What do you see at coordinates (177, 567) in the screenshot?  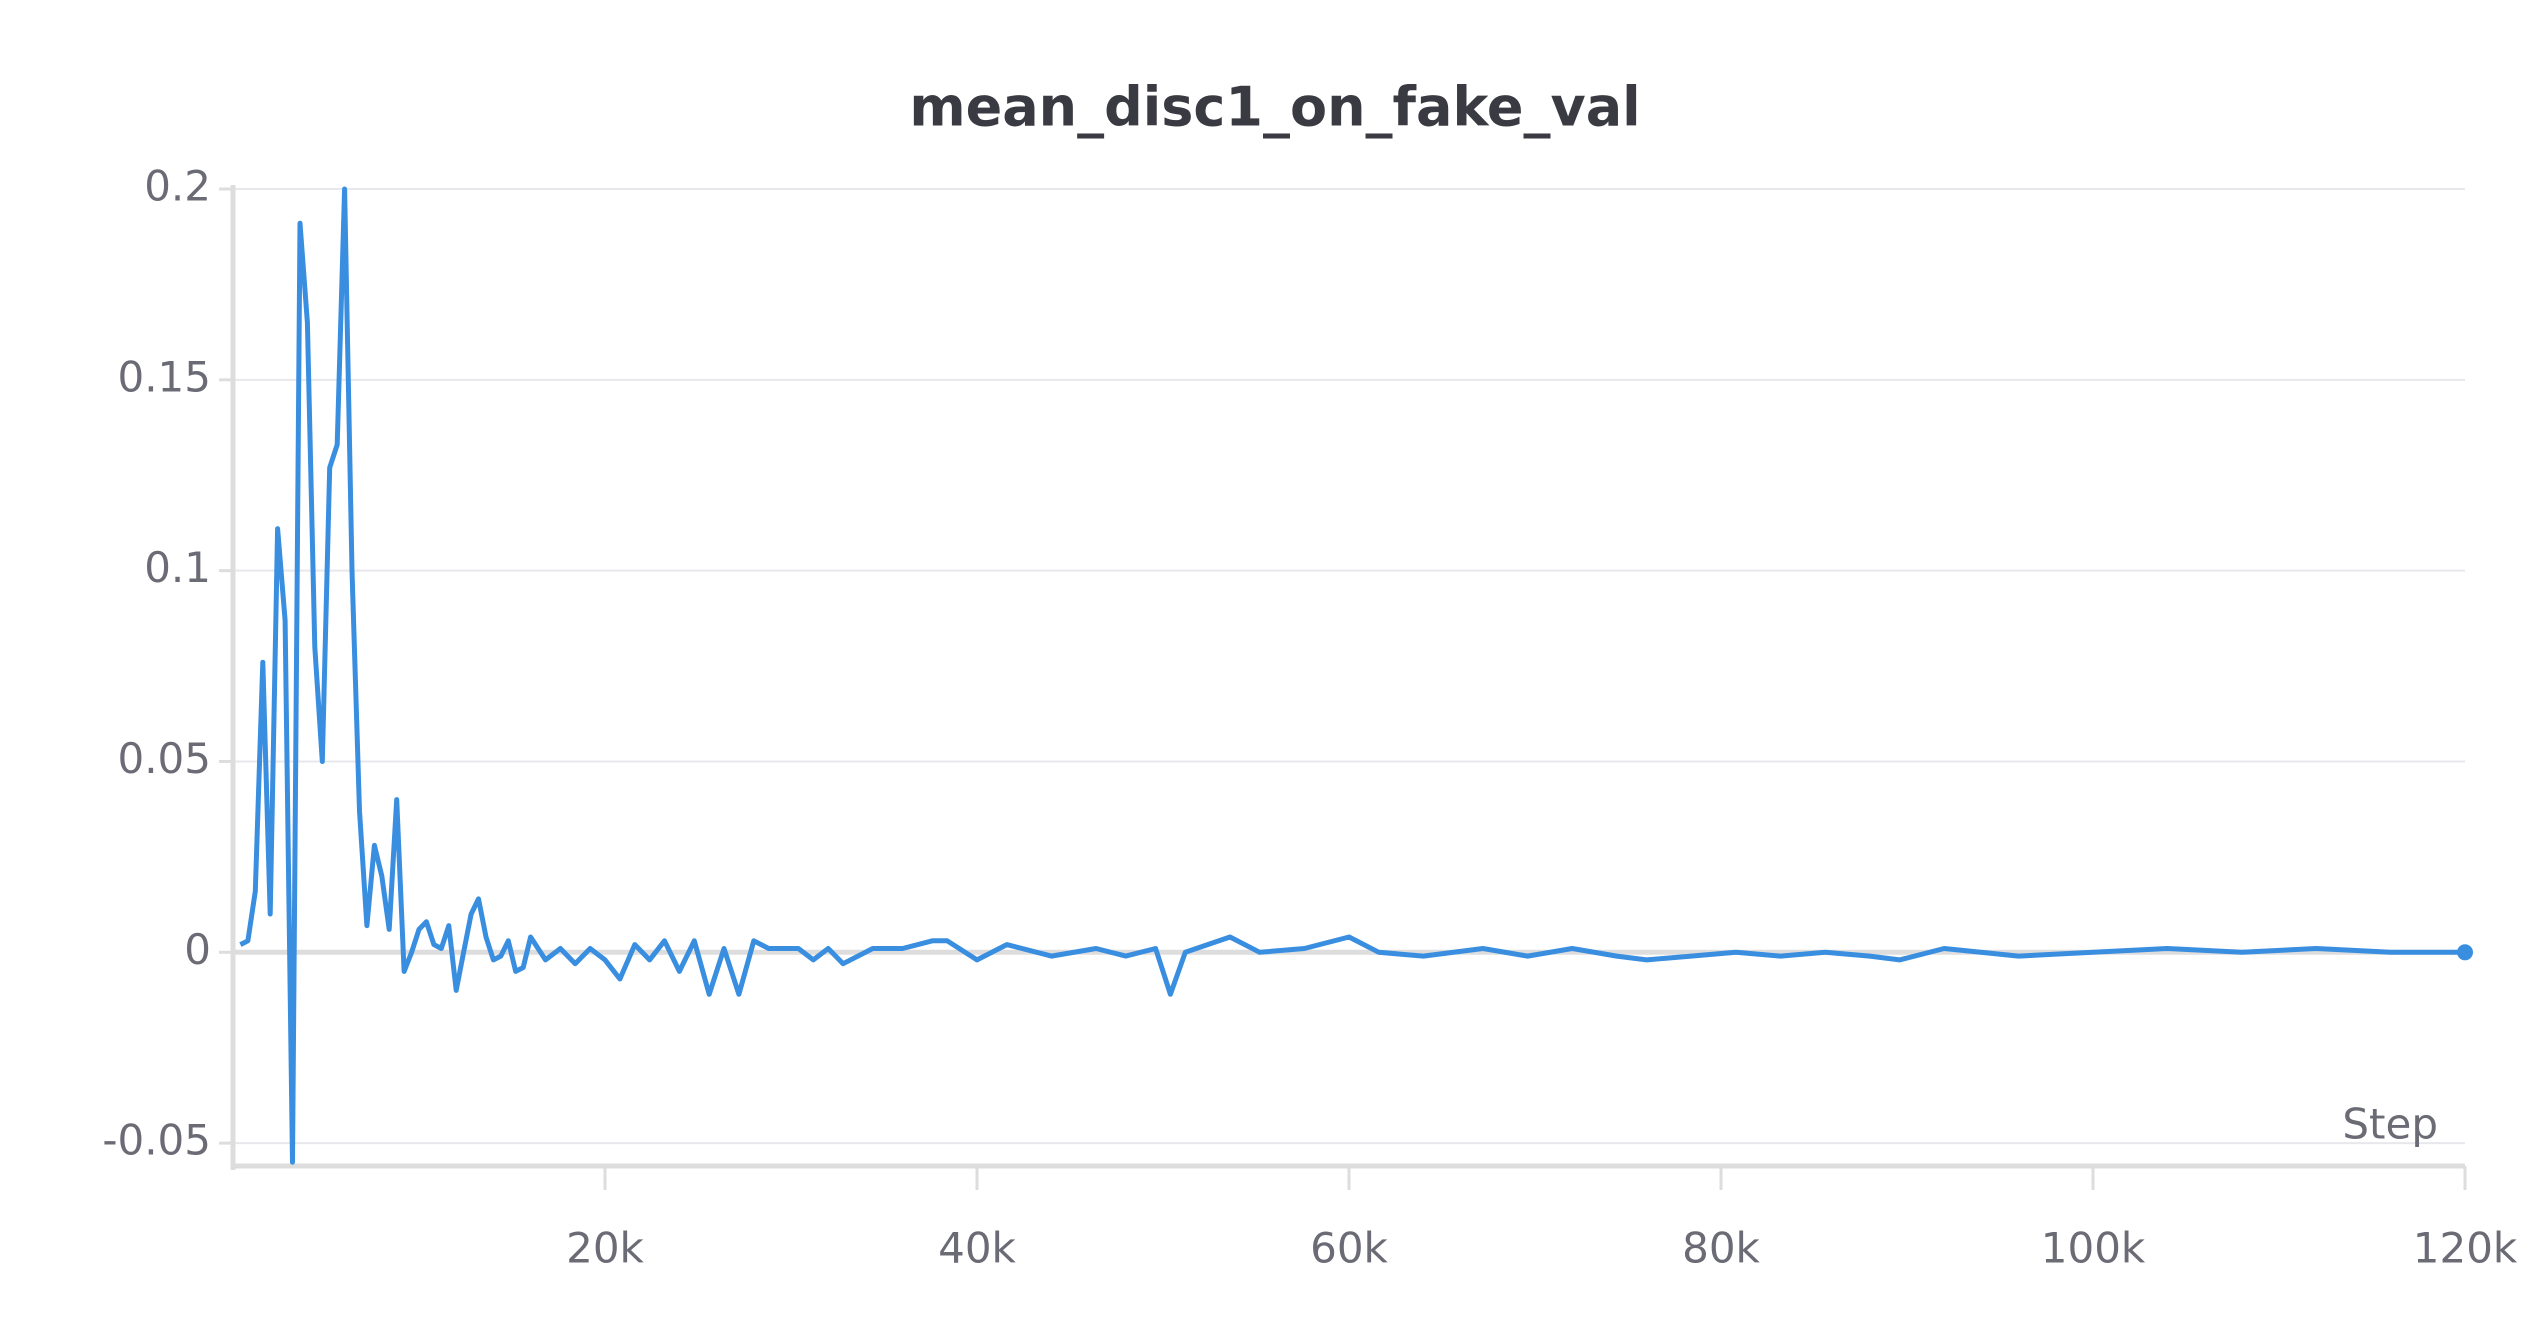 I see `y-tick-label: 0.1` at bounding box center [177, 567].